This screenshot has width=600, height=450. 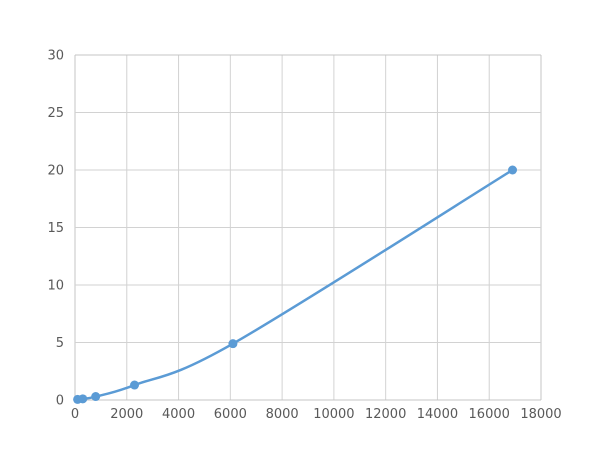 I want to click on x-tick-label: 8000, so click(x=282, y=414).